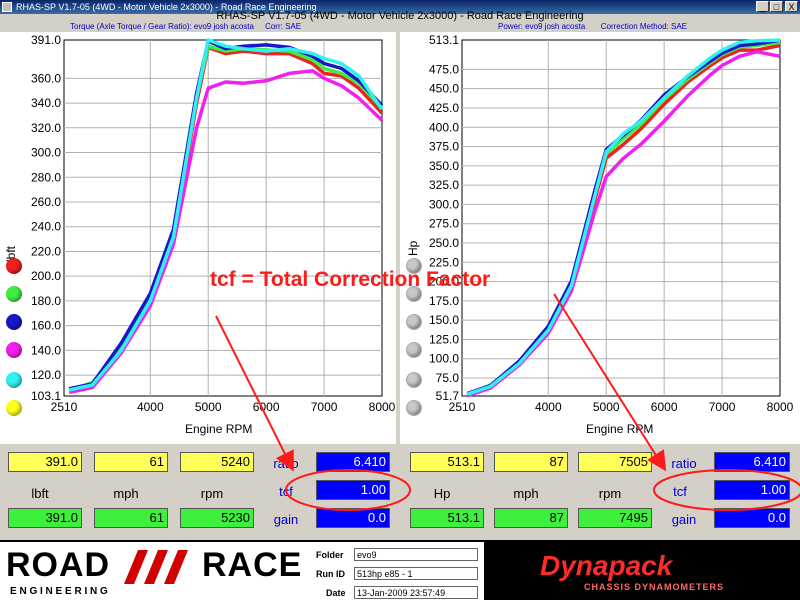  Describe the element at coordinates (212, 493) in the screenshot. I see `rpm-label: rpm` at that location.